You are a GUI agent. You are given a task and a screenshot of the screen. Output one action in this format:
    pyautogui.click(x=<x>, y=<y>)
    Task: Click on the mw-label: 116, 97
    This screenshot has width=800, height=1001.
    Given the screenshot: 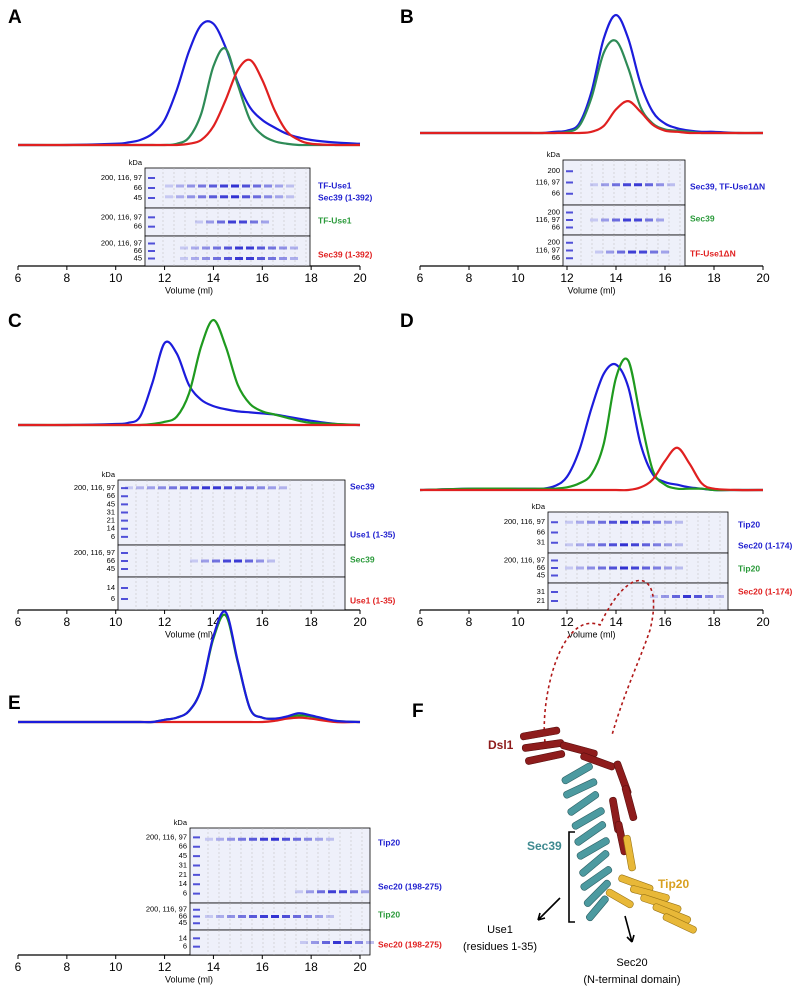 What is the action you would take?
    pyautogui.click(x=548, y=219)
    